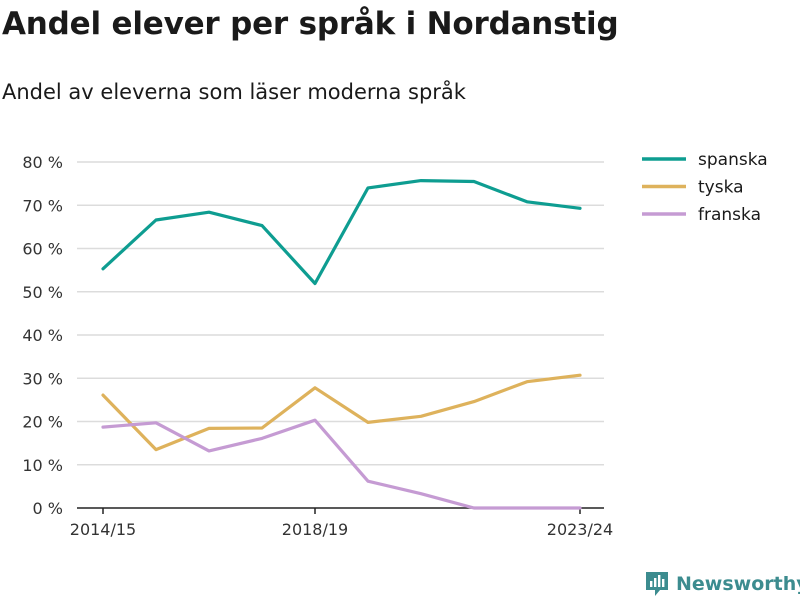 Image resolution: width=800 pixels, height=600 pixels. I want to click on y-tick-label: 10 %, so click(42, 465).